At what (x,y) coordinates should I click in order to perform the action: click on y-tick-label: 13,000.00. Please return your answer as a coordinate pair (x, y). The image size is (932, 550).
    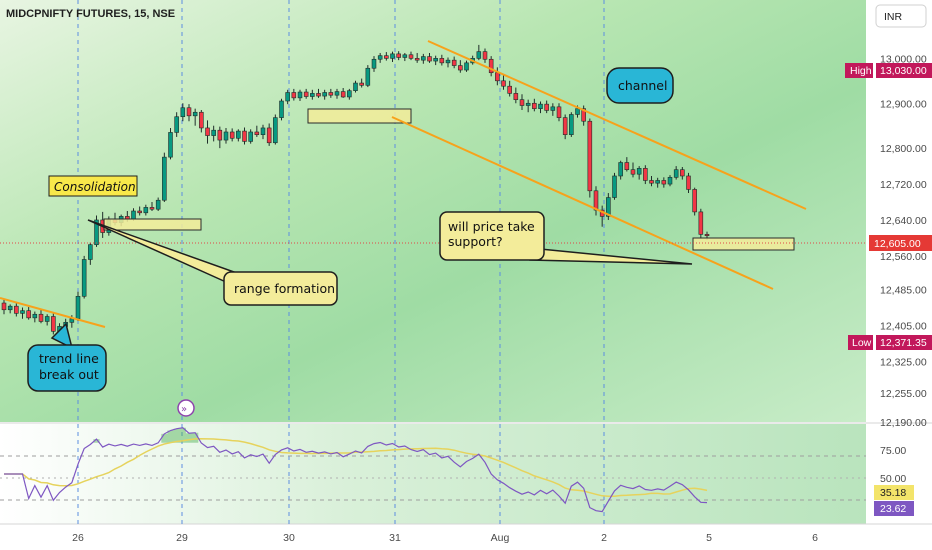
    Looking at the image, I should click on (903, 59).